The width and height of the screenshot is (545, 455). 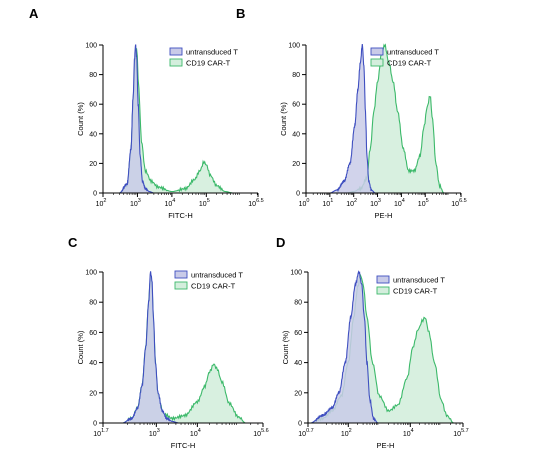 I want to click on x-tick-label: 105.6, so click(x=260, y=433).